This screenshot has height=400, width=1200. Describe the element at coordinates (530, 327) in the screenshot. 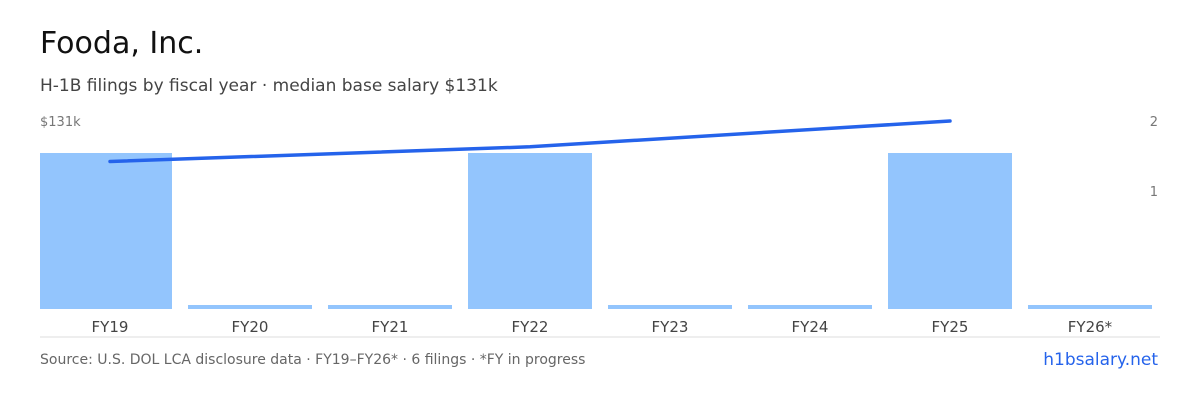

I see `x-axis-tick: FY22` at that location.